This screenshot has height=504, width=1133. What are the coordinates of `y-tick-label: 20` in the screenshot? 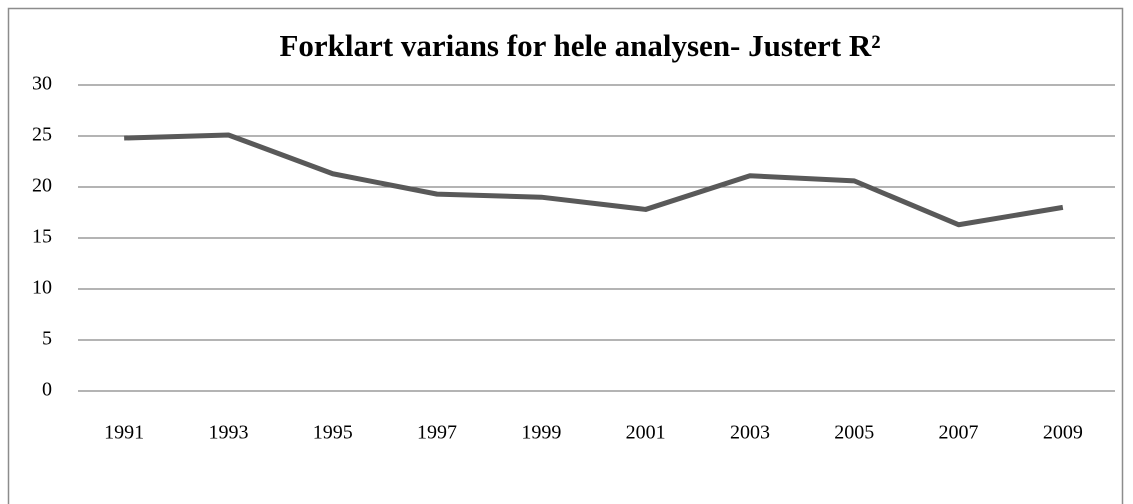 It's located at (42, 186).